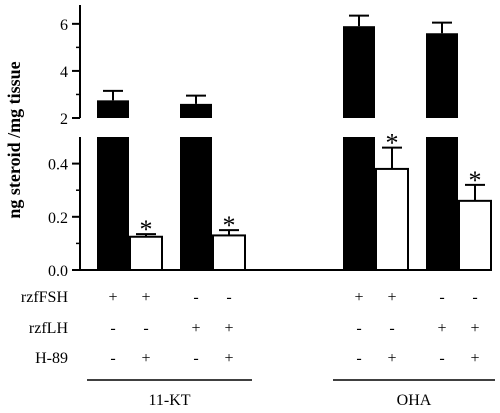 This screenshot has height=413, width=500. Describe the element at coordinates (414, 400) in the screenshot. I see `group-label: OHA` at that location.